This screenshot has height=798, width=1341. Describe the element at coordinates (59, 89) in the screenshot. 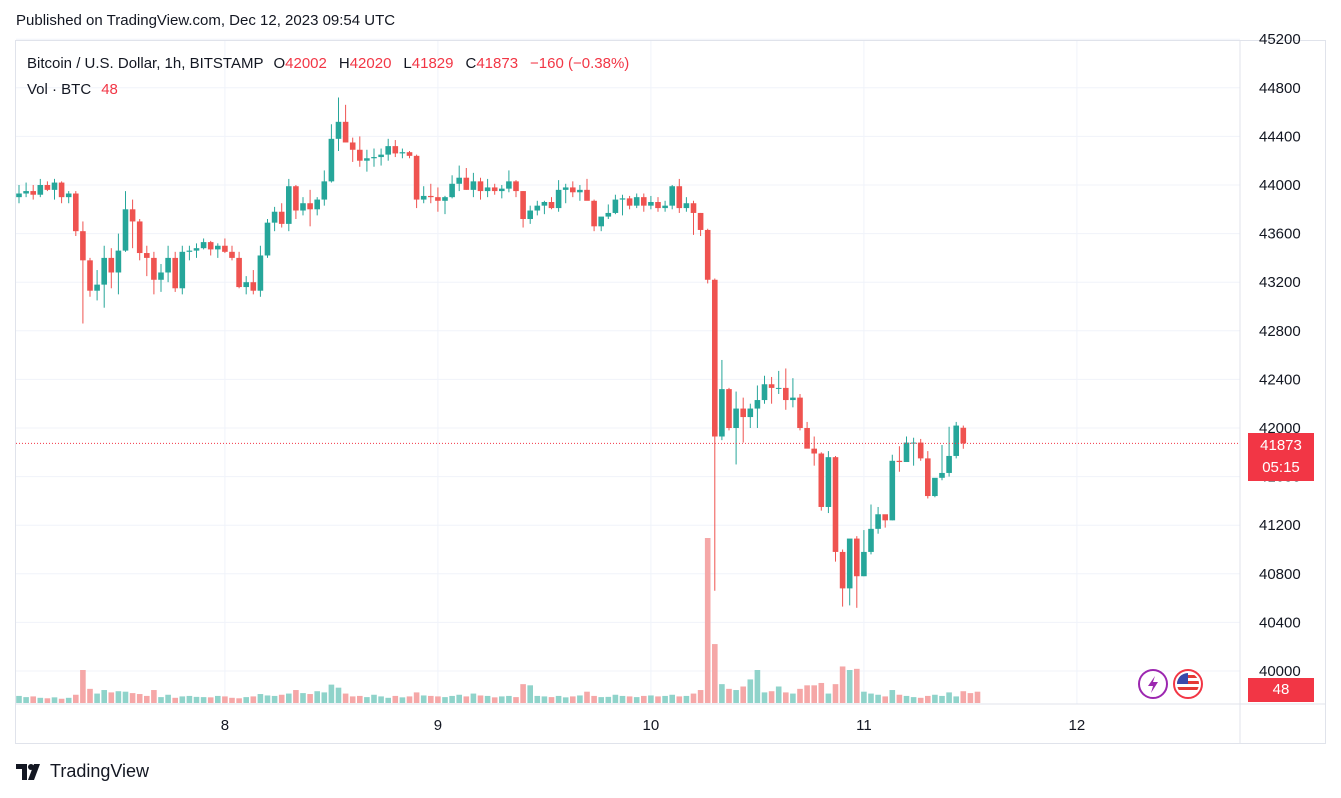

I see `volume-label: Vol · BTC` at that location.